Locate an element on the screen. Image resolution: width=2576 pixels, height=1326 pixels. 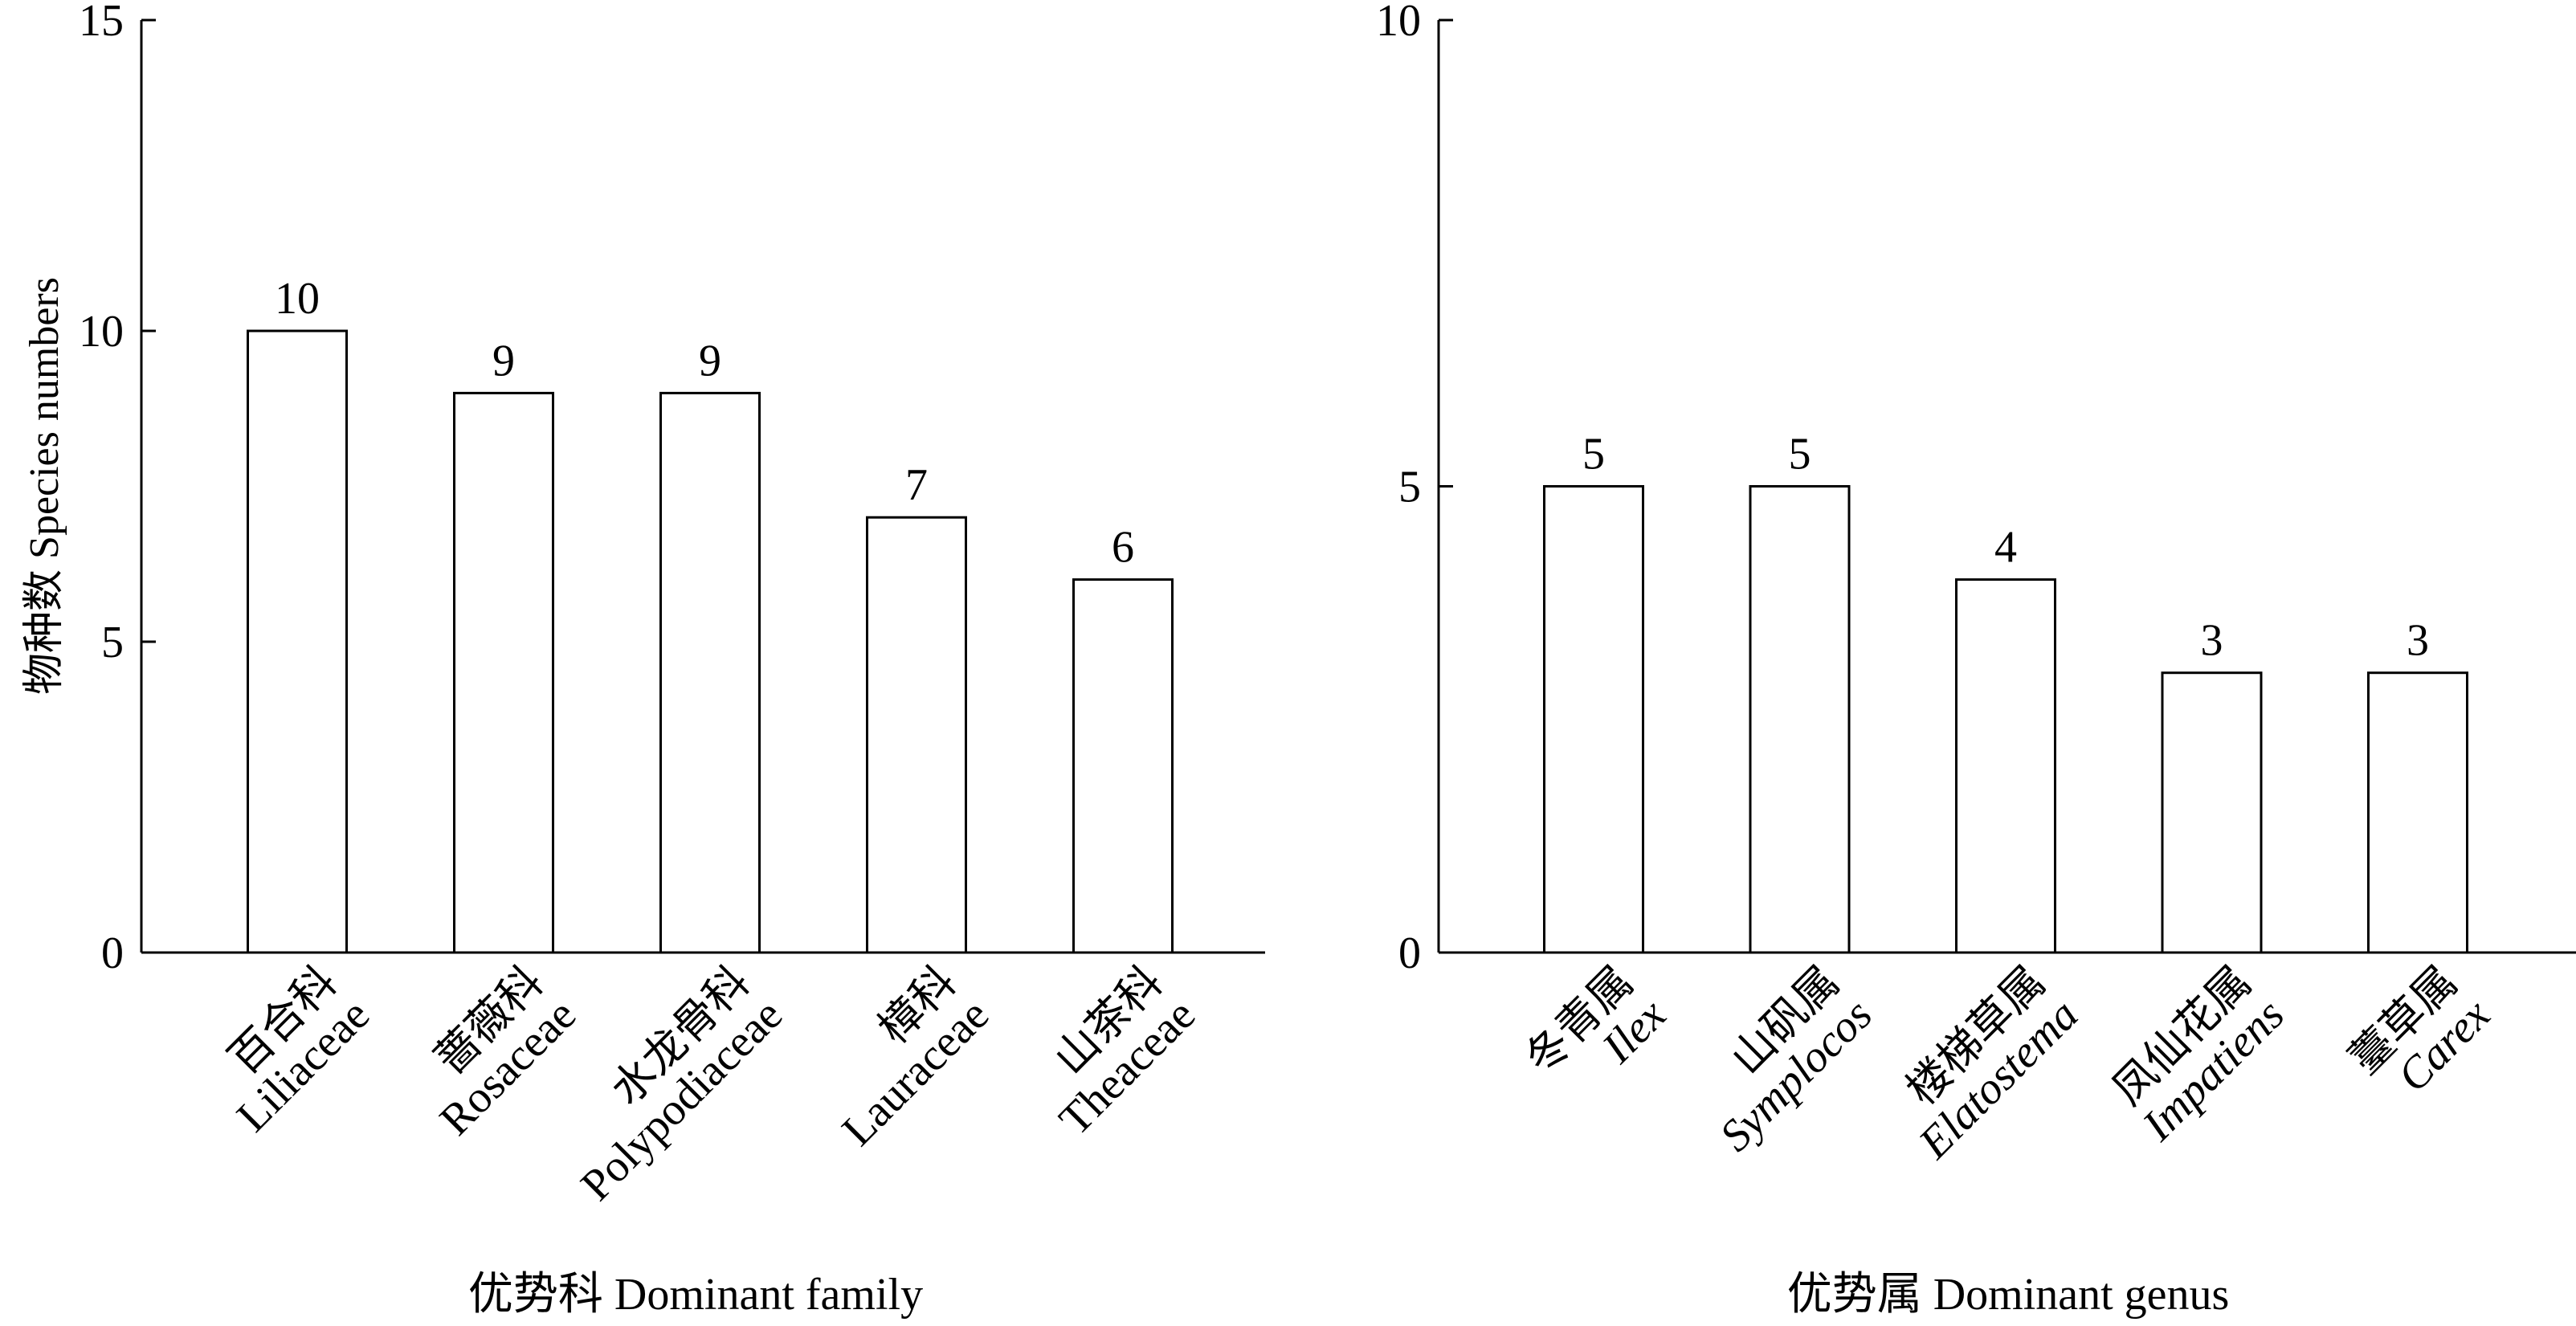
bar-value-label: 7 is located at coordinates (916, 485).